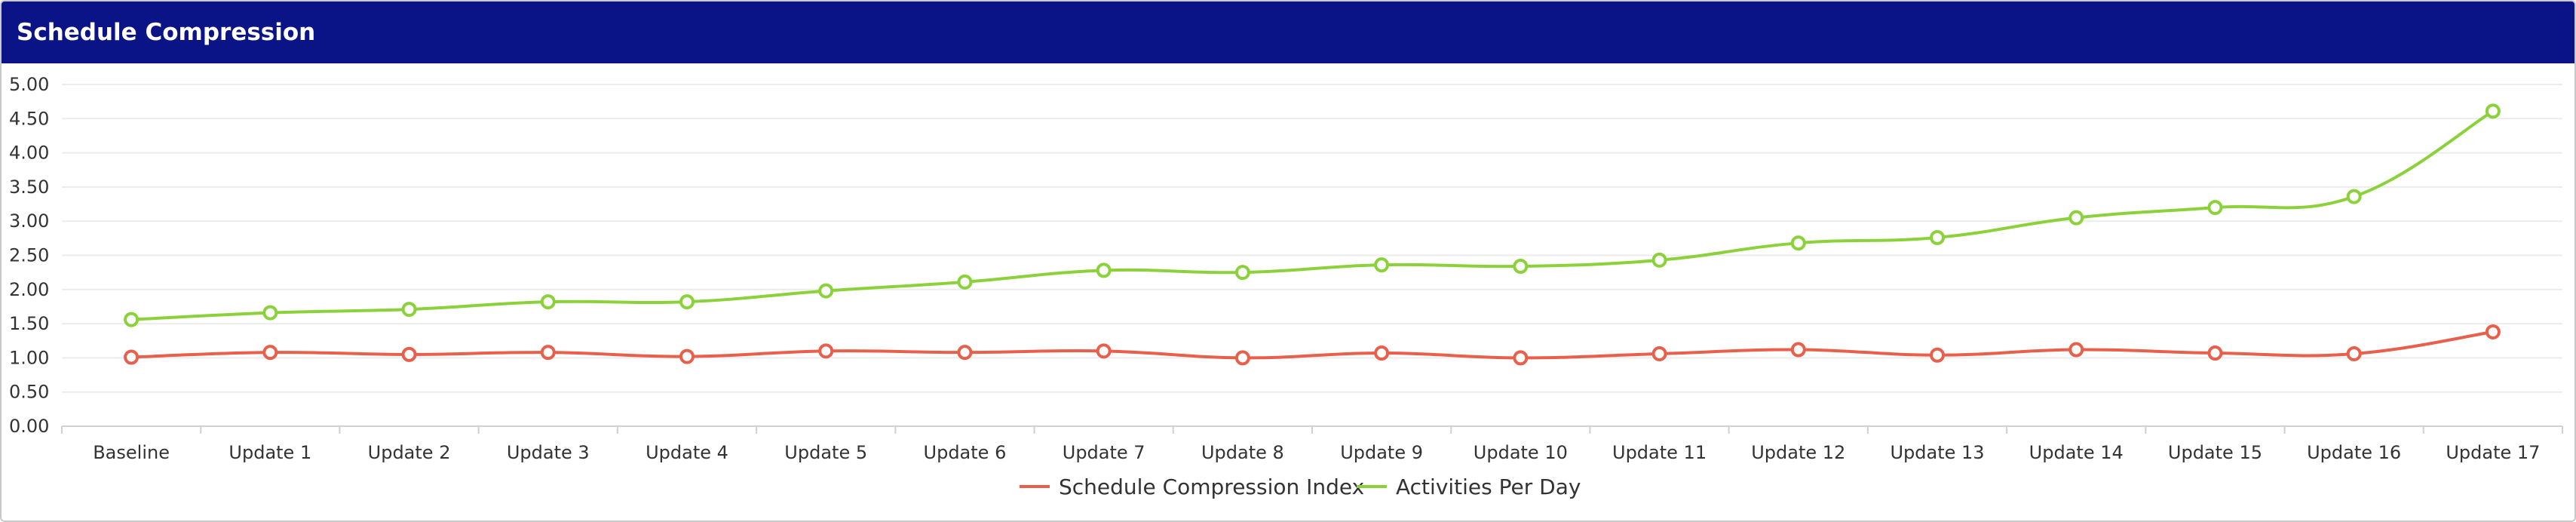 The image size is (2576, 522). I want to click on card-header: Schedule Compression, so click(1288, 32).